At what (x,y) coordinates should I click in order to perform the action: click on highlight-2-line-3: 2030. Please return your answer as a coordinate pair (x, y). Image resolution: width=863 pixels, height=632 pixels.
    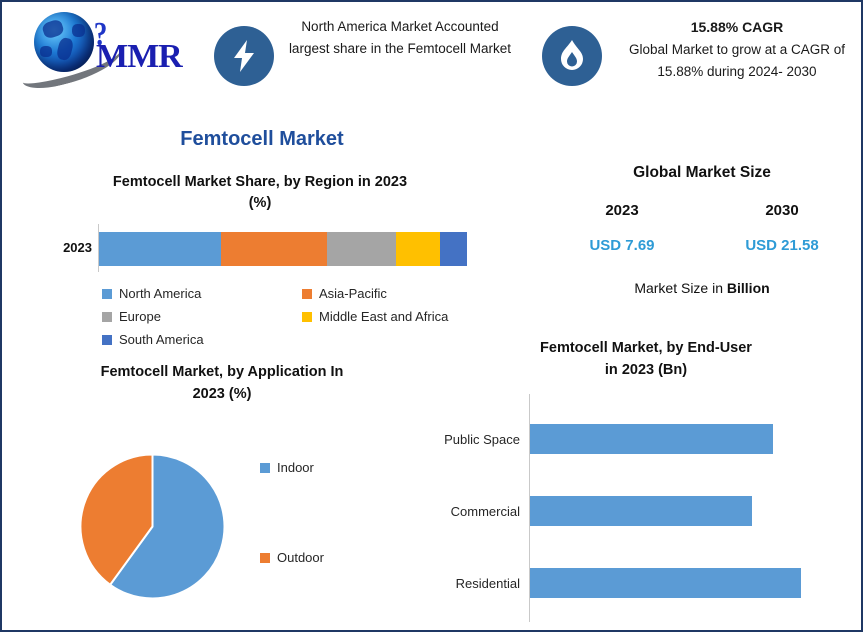
    Looking at the image, I should click on (801, 72).